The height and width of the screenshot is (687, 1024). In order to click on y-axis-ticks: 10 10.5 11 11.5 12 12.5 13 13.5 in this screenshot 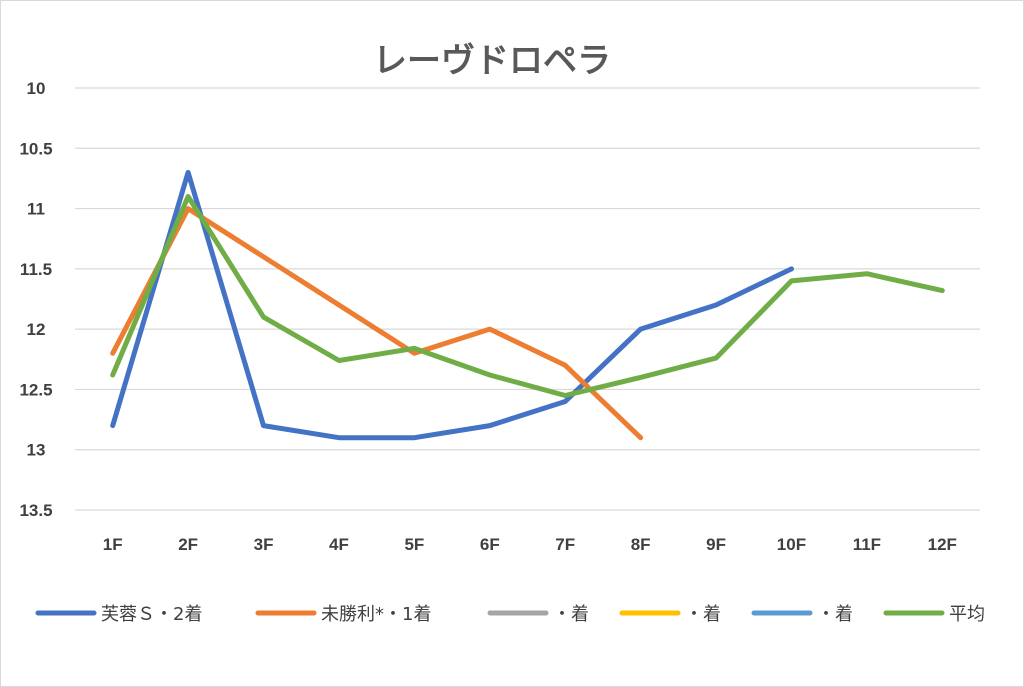, I will do `click(35, 299)`.